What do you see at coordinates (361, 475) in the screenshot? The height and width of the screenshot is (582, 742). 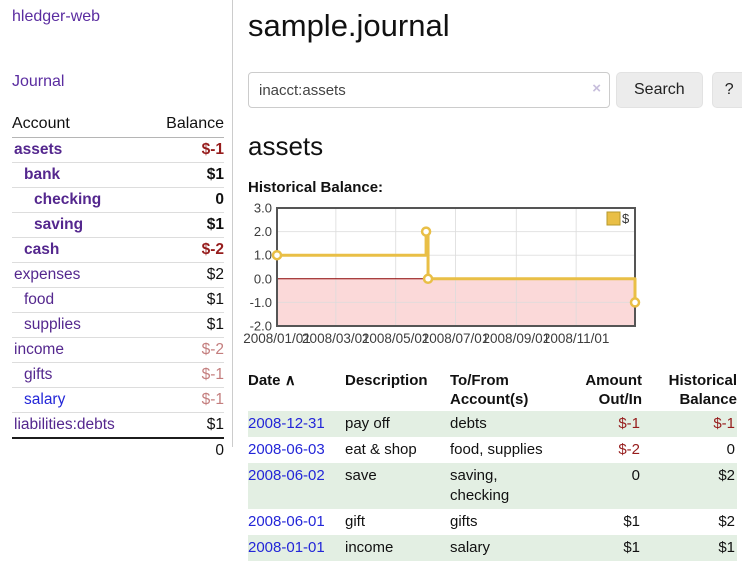 I see `transaction-description: save` at bounding box center [361, 475].